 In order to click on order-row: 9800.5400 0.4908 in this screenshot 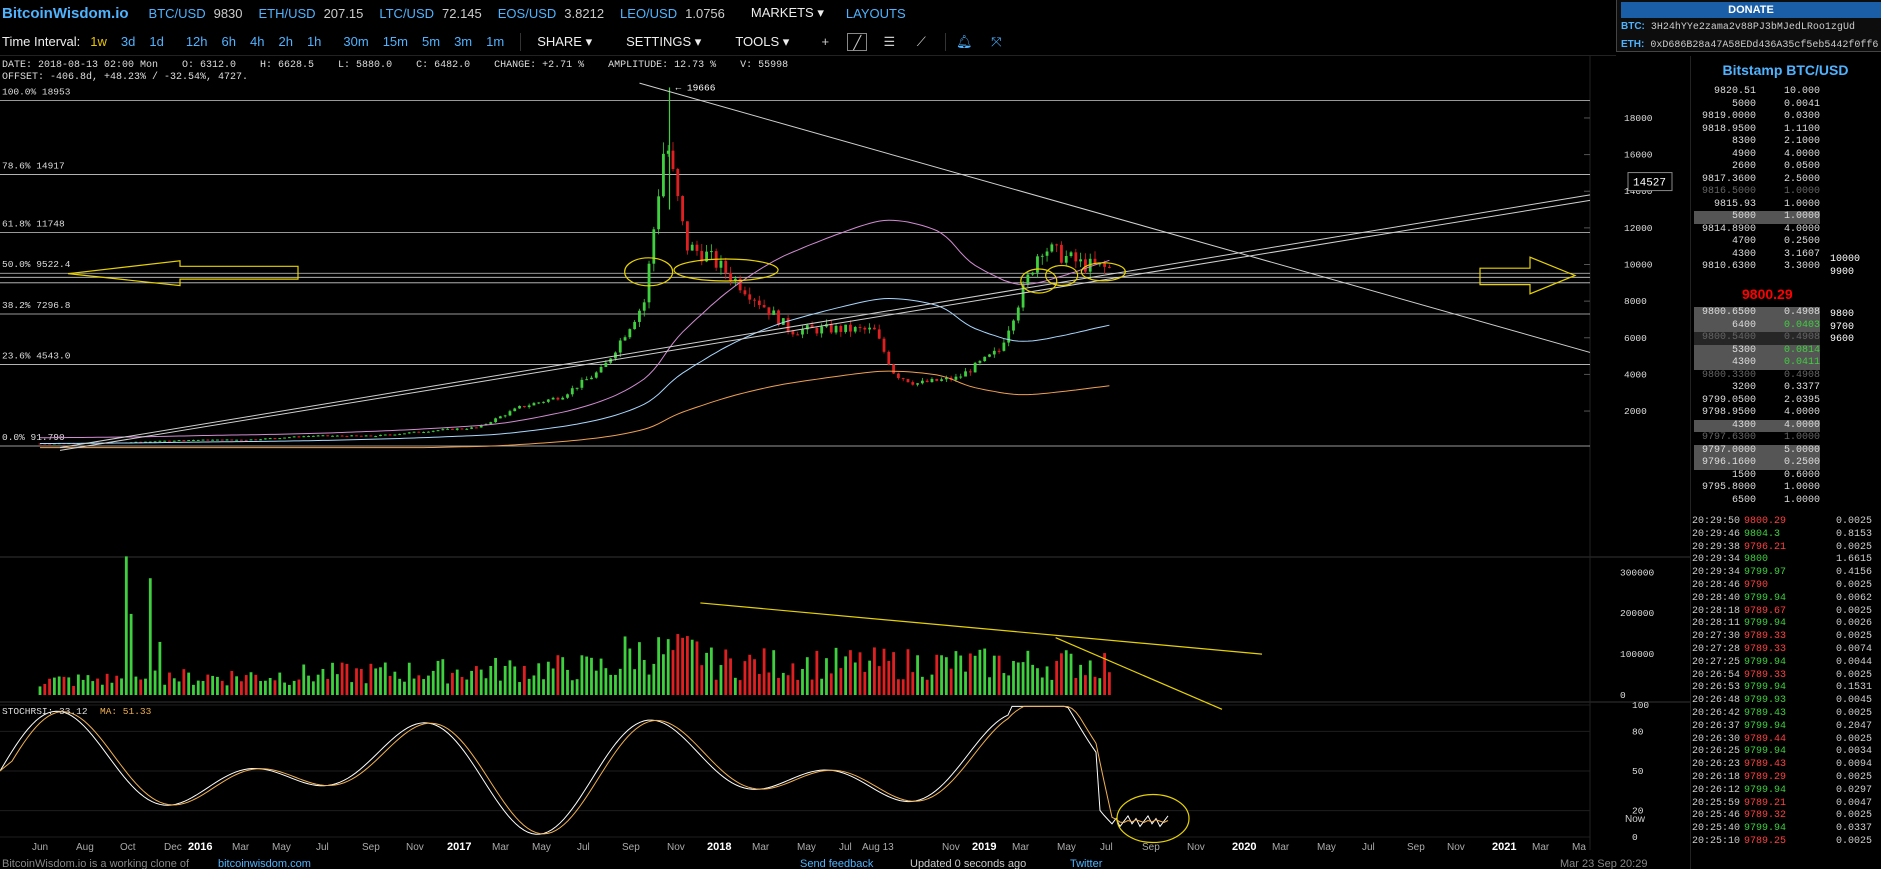, I will do `click(1757, 338)`.